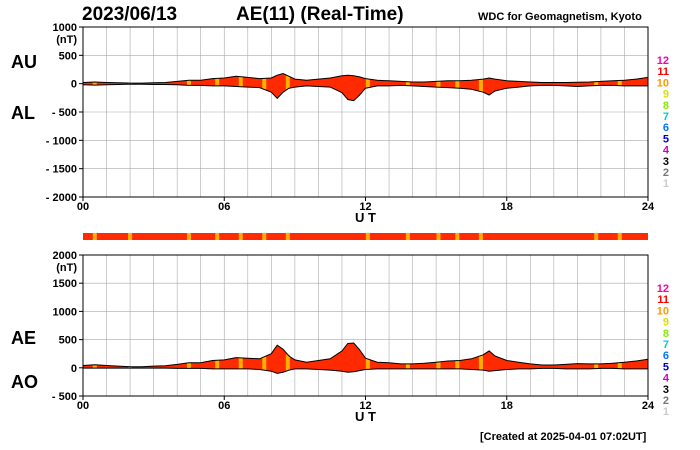  What do you see at coordinates (24, 338) in the screenshot?
I see `ae-label: AE` at bounding box center [24, 338].